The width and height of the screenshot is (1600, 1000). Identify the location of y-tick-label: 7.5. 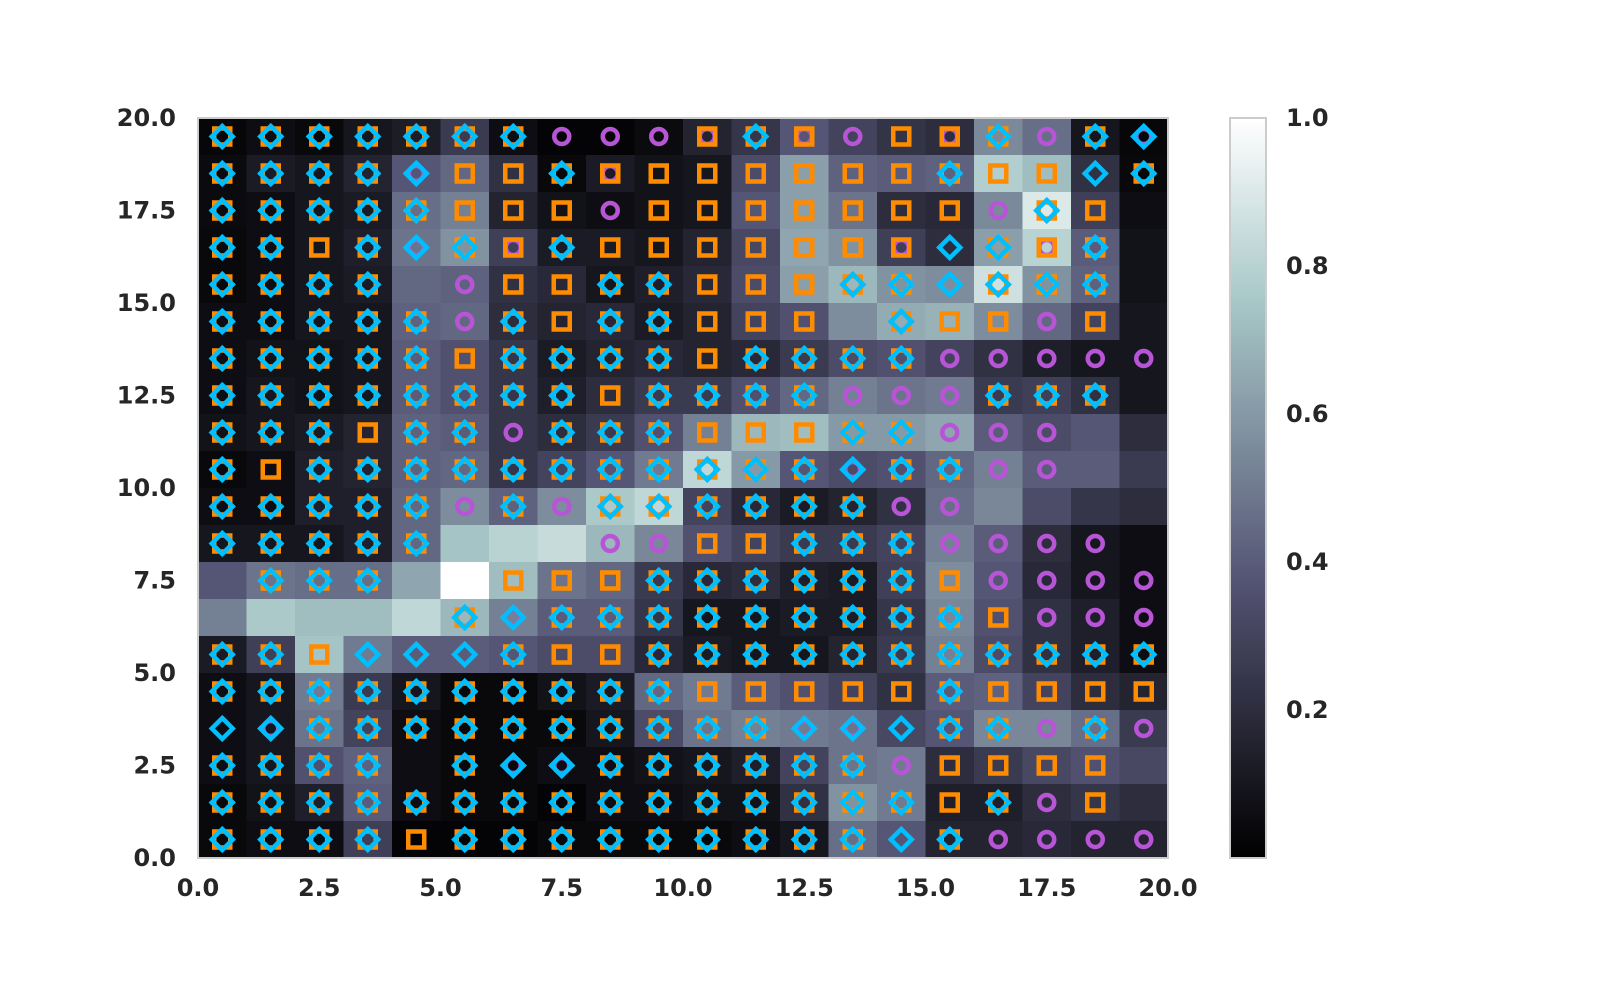
(154, 581).